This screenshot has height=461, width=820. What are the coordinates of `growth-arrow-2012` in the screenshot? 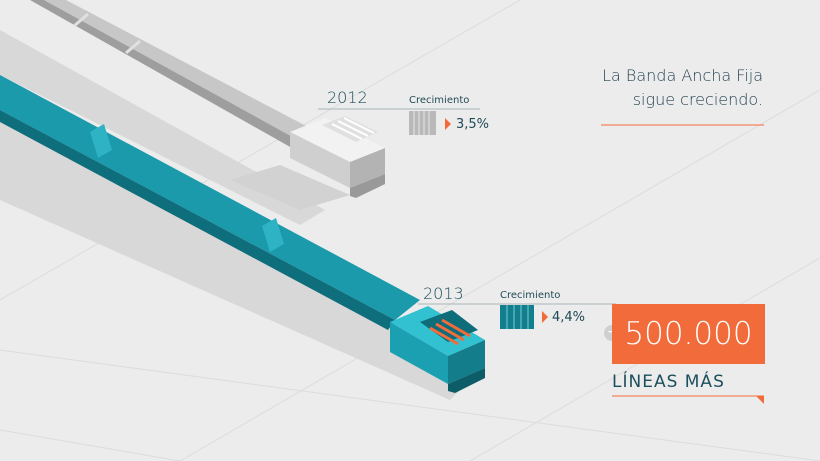 It's located at (448, 124).